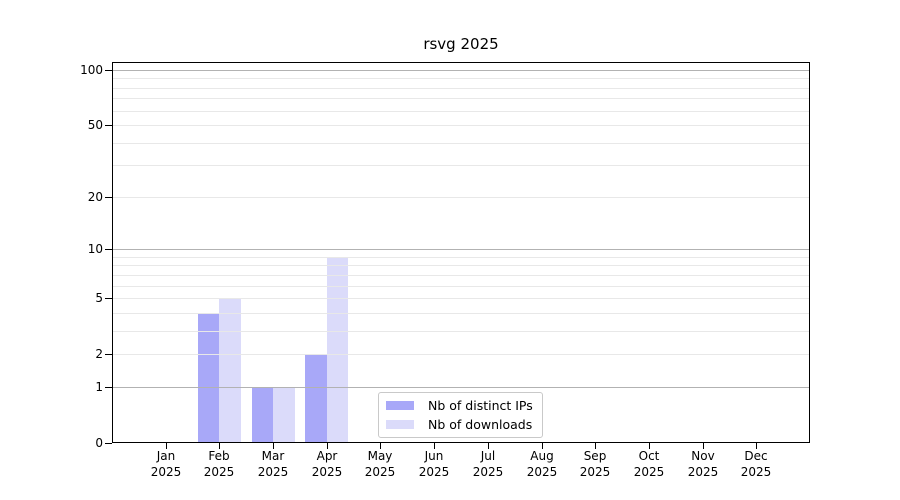 The image size is (900, 500). I want to click on y-tick-label: 20, so click(95, 197).